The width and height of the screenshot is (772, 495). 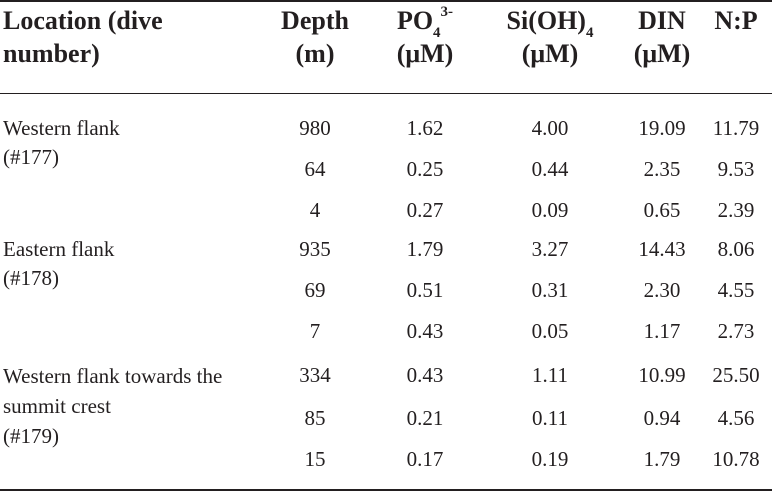 What do you see at coordinates (736, 169) in the screenshot?
I see `np-cell: 9.53` at bounding box center [736, 169].